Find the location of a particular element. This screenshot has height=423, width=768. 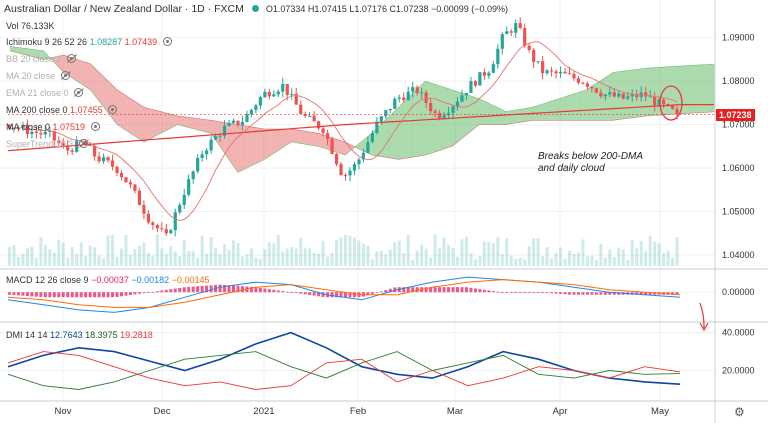

indicator-value: 1.07519 is located at coordinates (70, 127).